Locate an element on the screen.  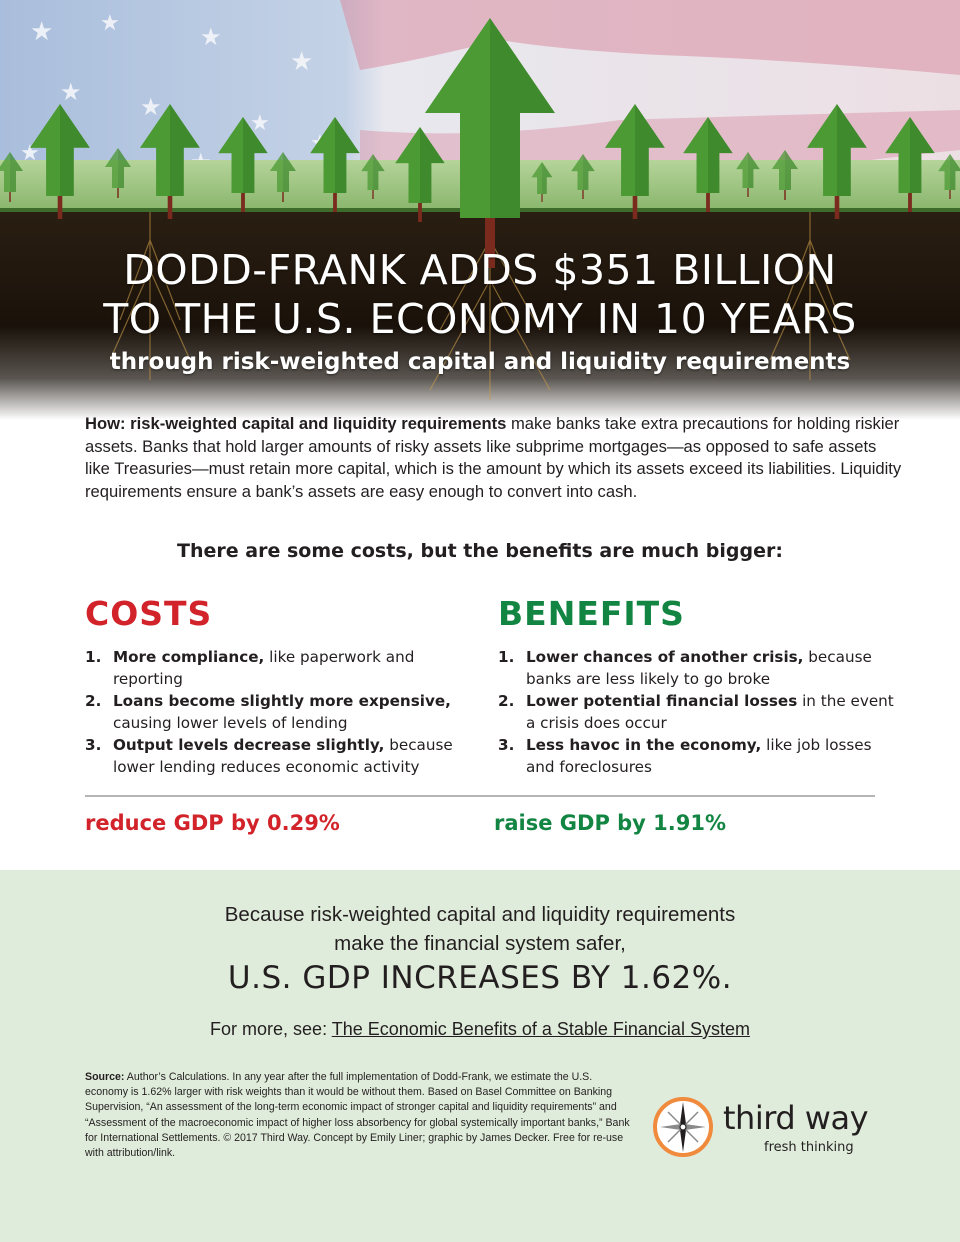
title-line-1: DODD-FRANK ADDS $351 BILLION is located at coordinates (480, 270).